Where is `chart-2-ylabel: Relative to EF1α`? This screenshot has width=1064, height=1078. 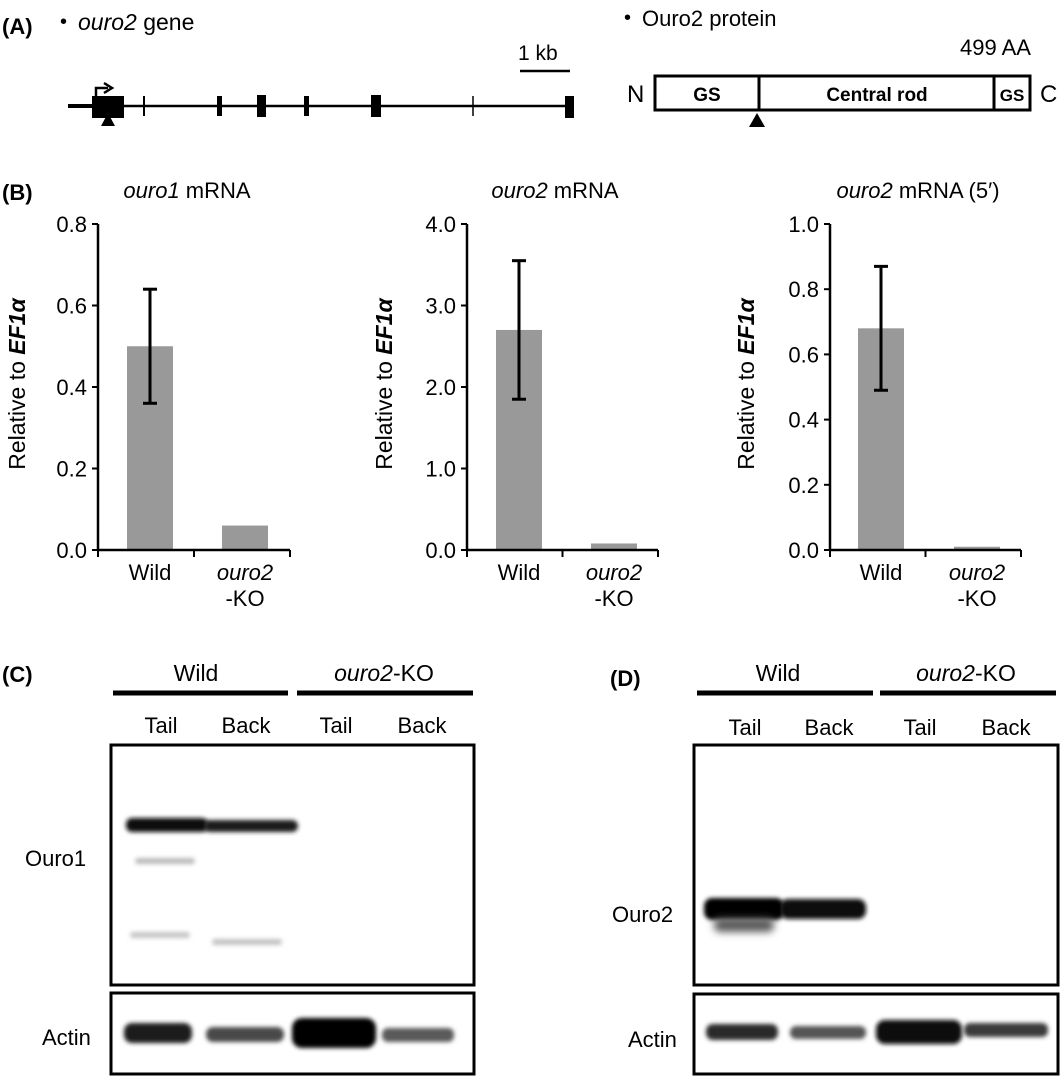
chart-2-ylabel: Relative to EF1α is located at coordinates (384, 383).